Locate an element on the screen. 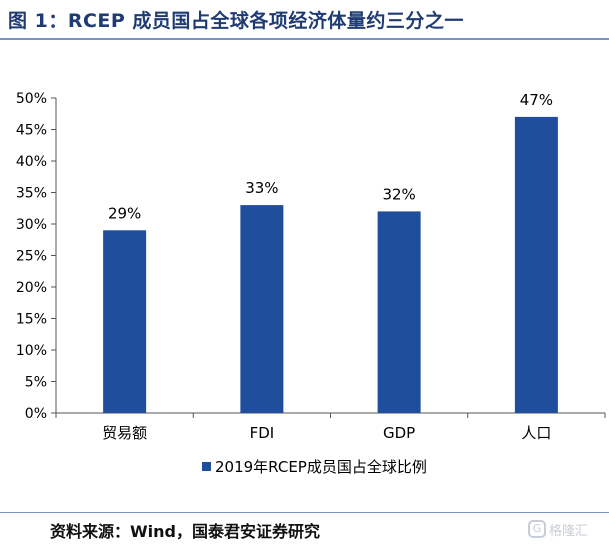 This screenshot has height=548, width=609. legend: 2019年RCEP成员国占全球比例 is located at coordinates (314, 467).